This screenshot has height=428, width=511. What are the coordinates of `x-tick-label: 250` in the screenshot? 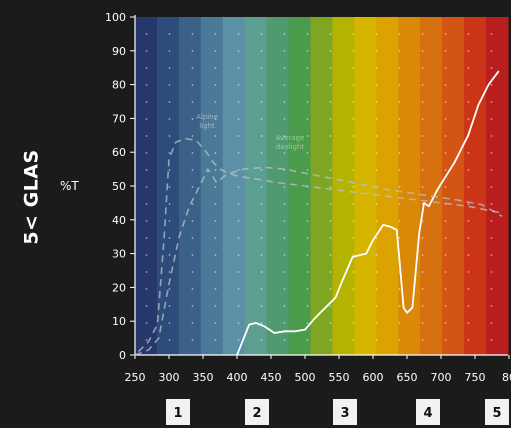 It's located at (135, 377).